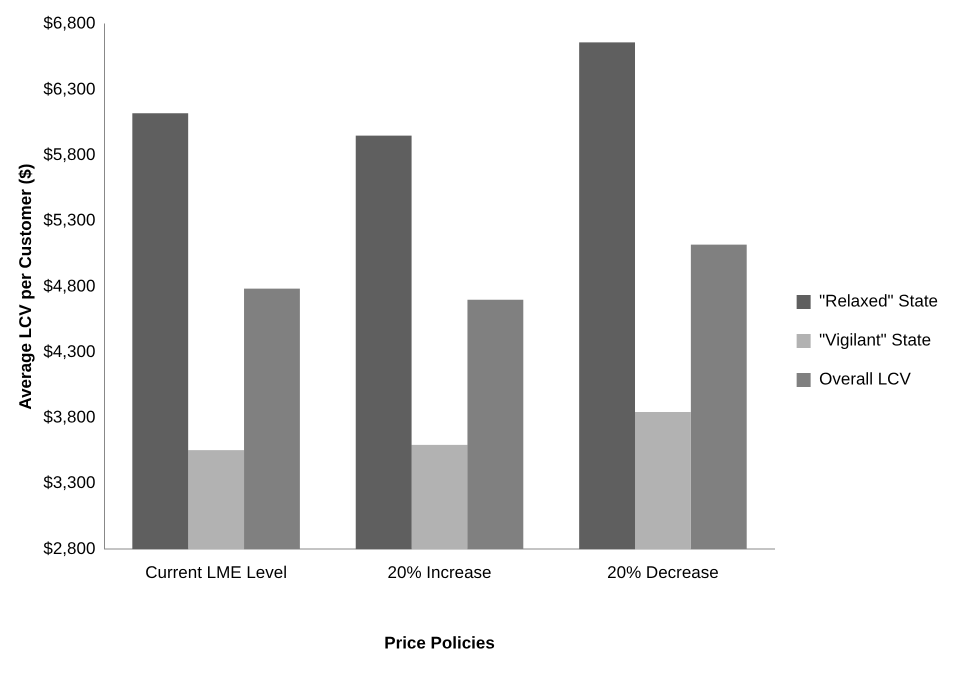  I want to click on y-tick-label: $4,800, so click(69, 286).